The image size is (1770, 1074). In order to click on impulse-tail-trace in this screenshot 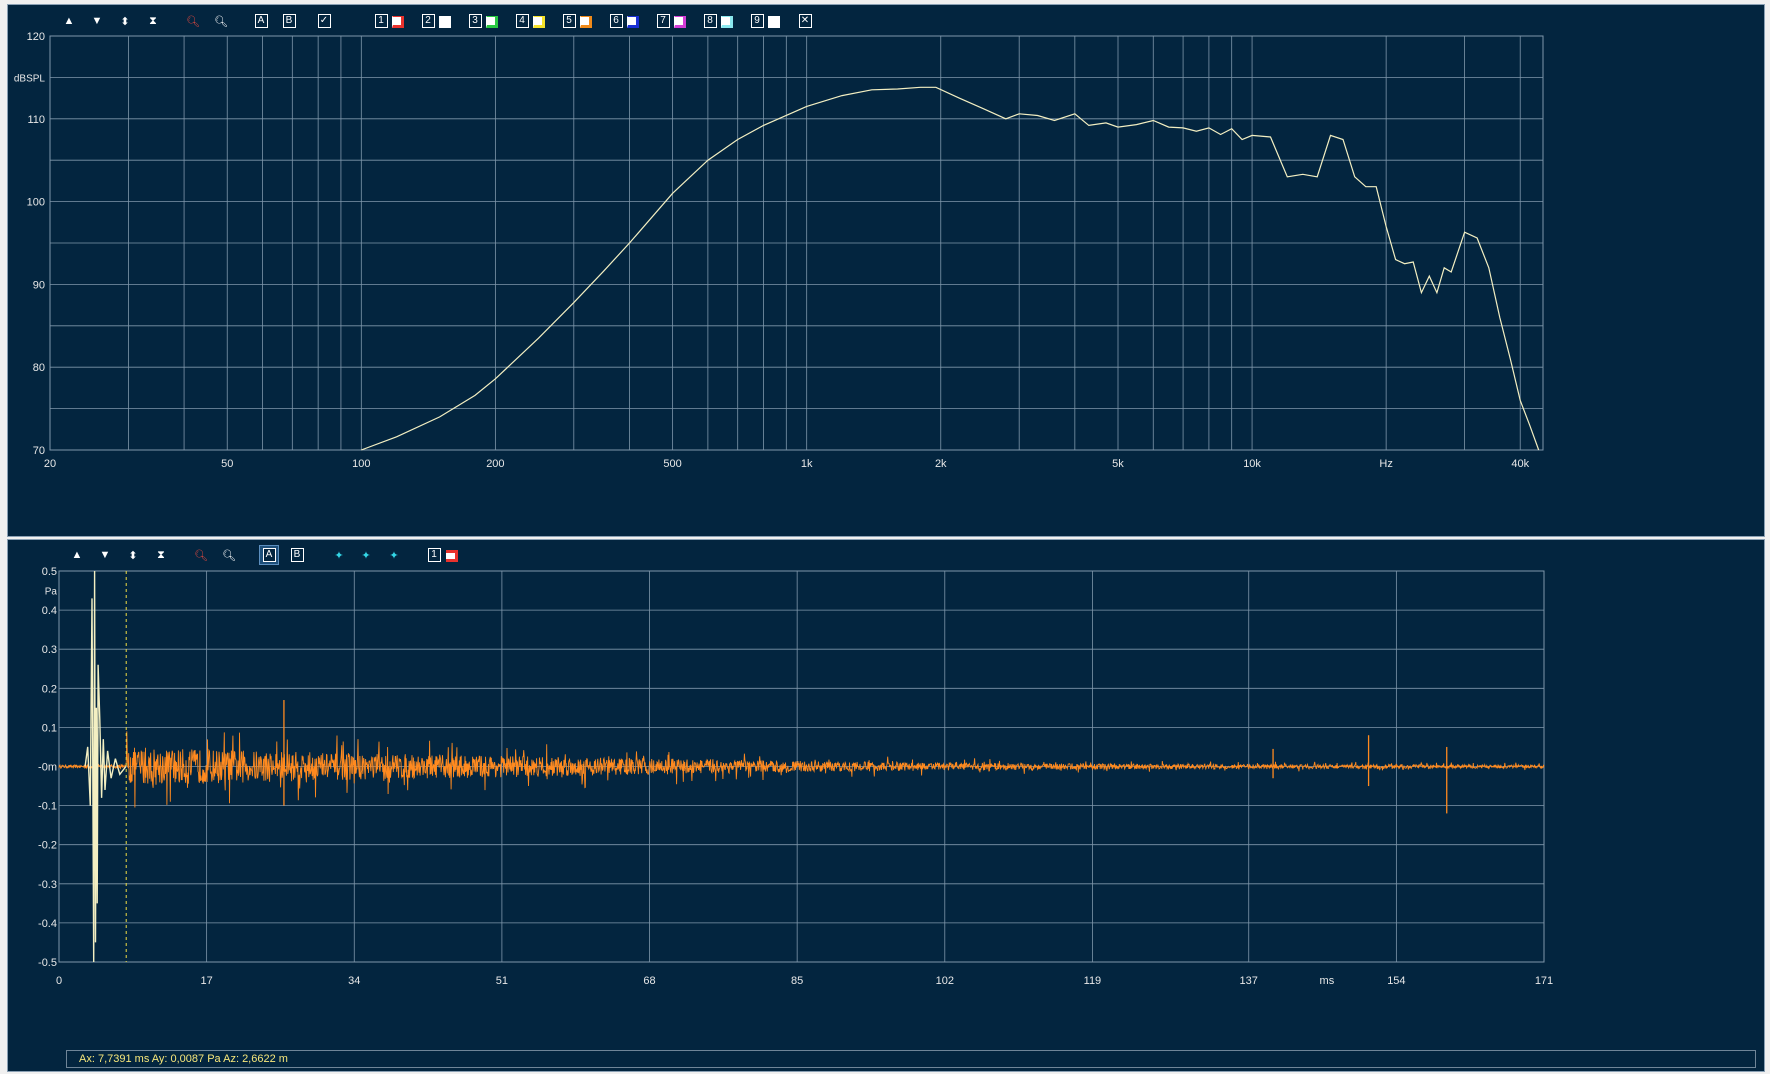, I will do `click(801, 769)`.